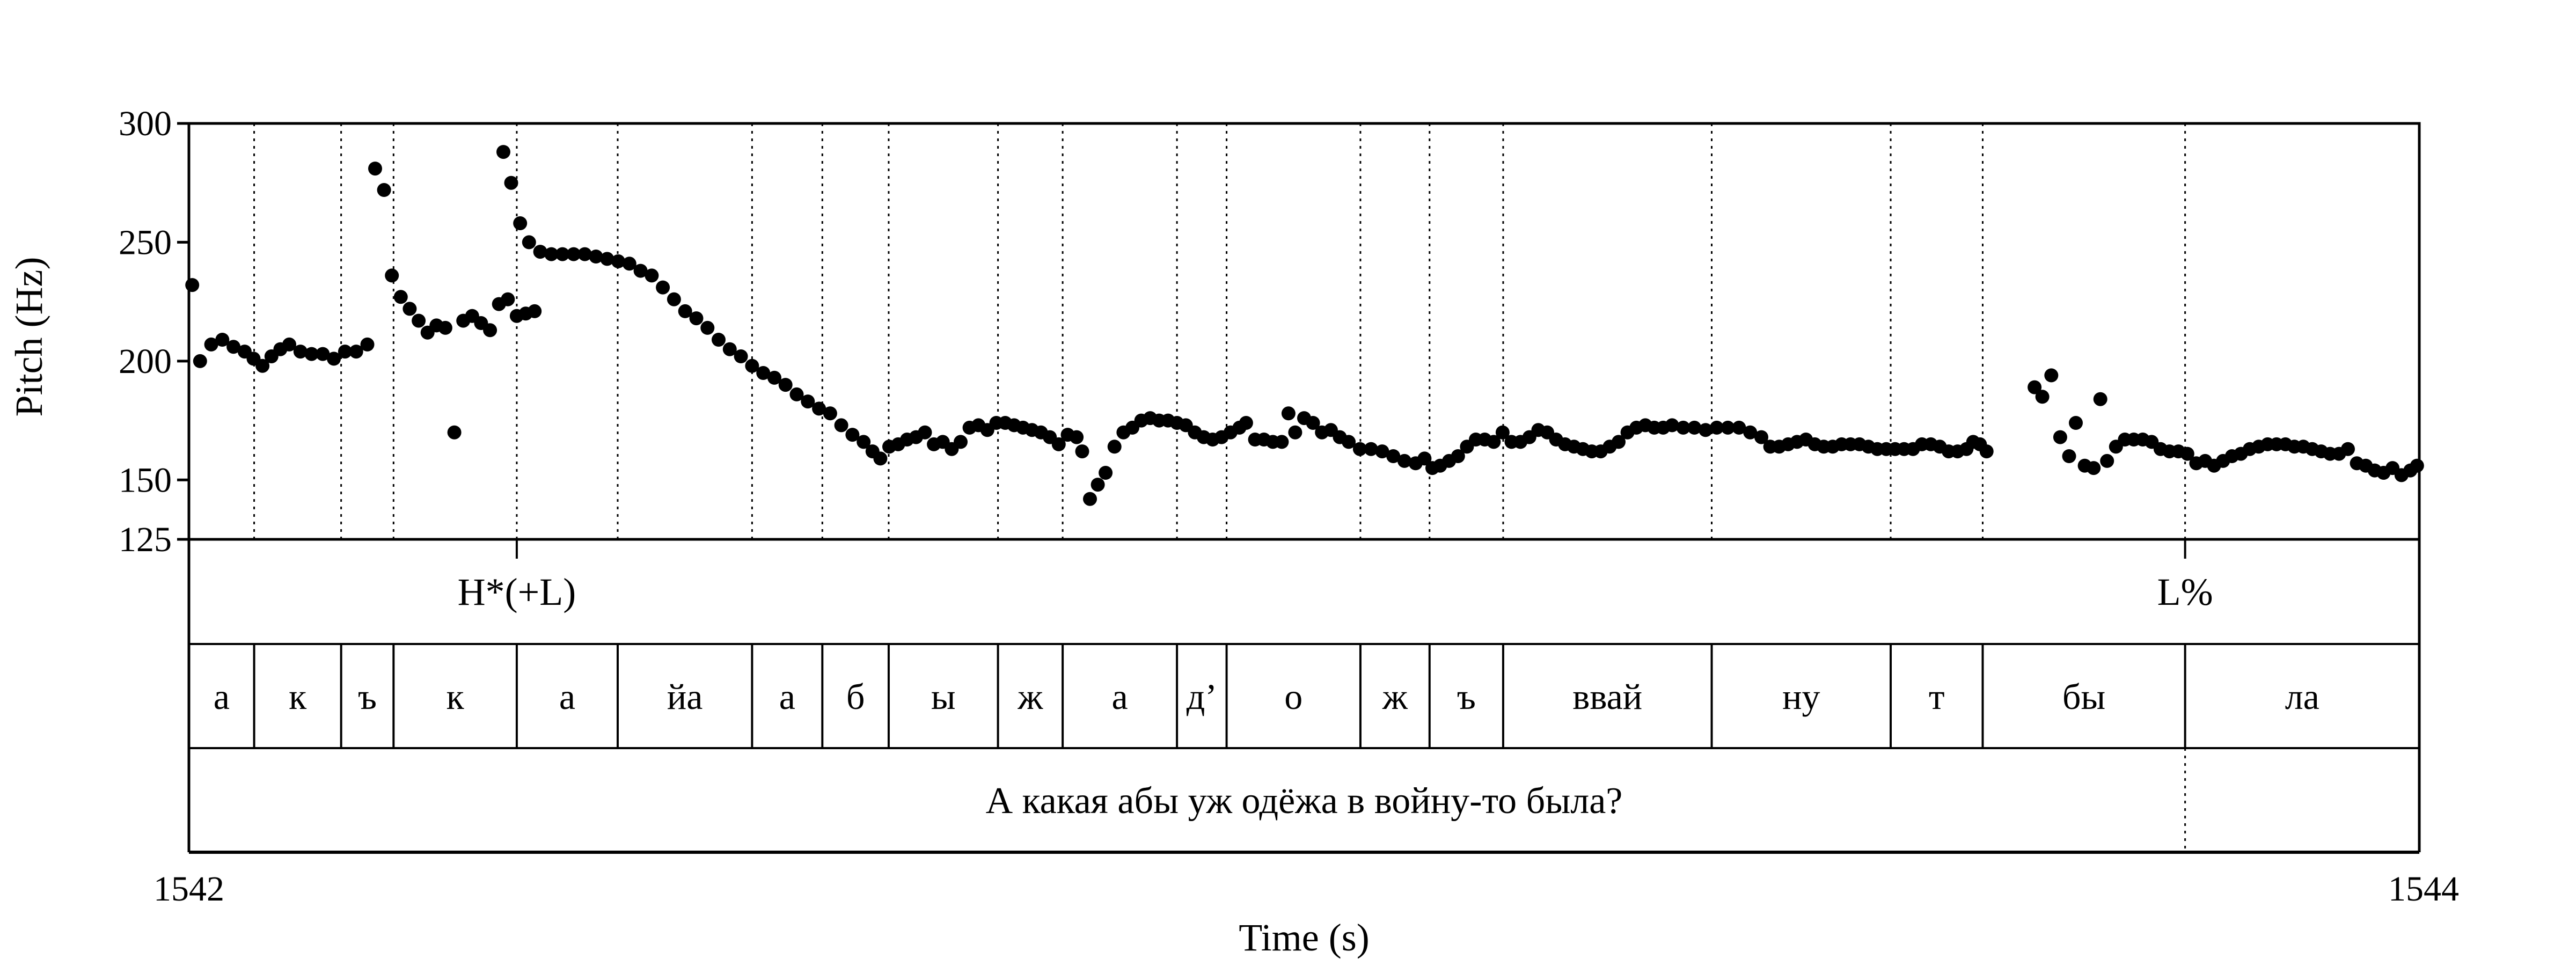 This screenshot has width=2576, height=966. Describe the element at coordinates (29, 337) in the screenshot. I see `y-axis-title: Pitch (Hz)` at that location.